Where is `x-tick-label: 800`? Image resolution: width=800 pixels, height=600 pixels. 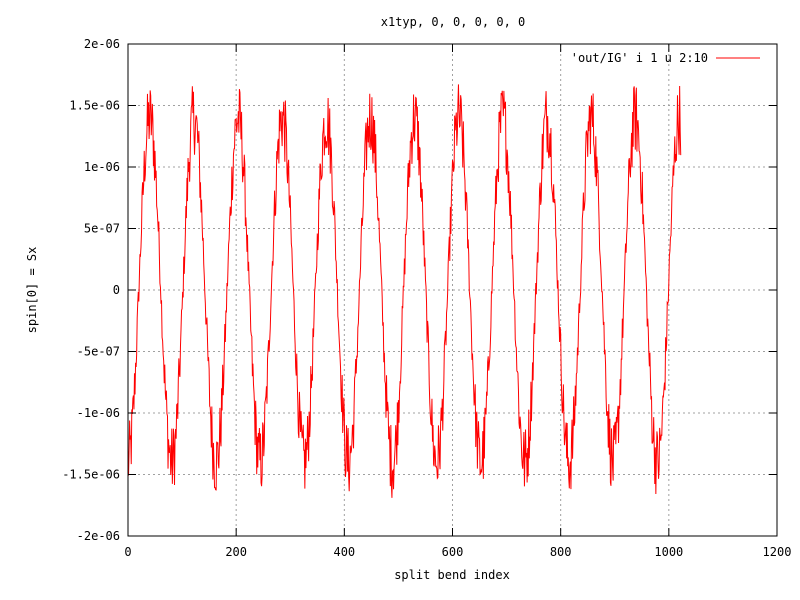
x-tick-label: 800 is located at coordinates (561, 552).